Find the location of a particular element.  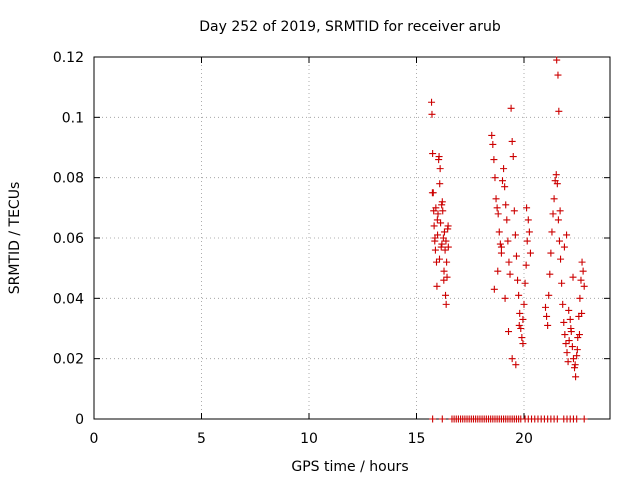

y-tick-label: 0.08 is located at coordinates (68, 179).